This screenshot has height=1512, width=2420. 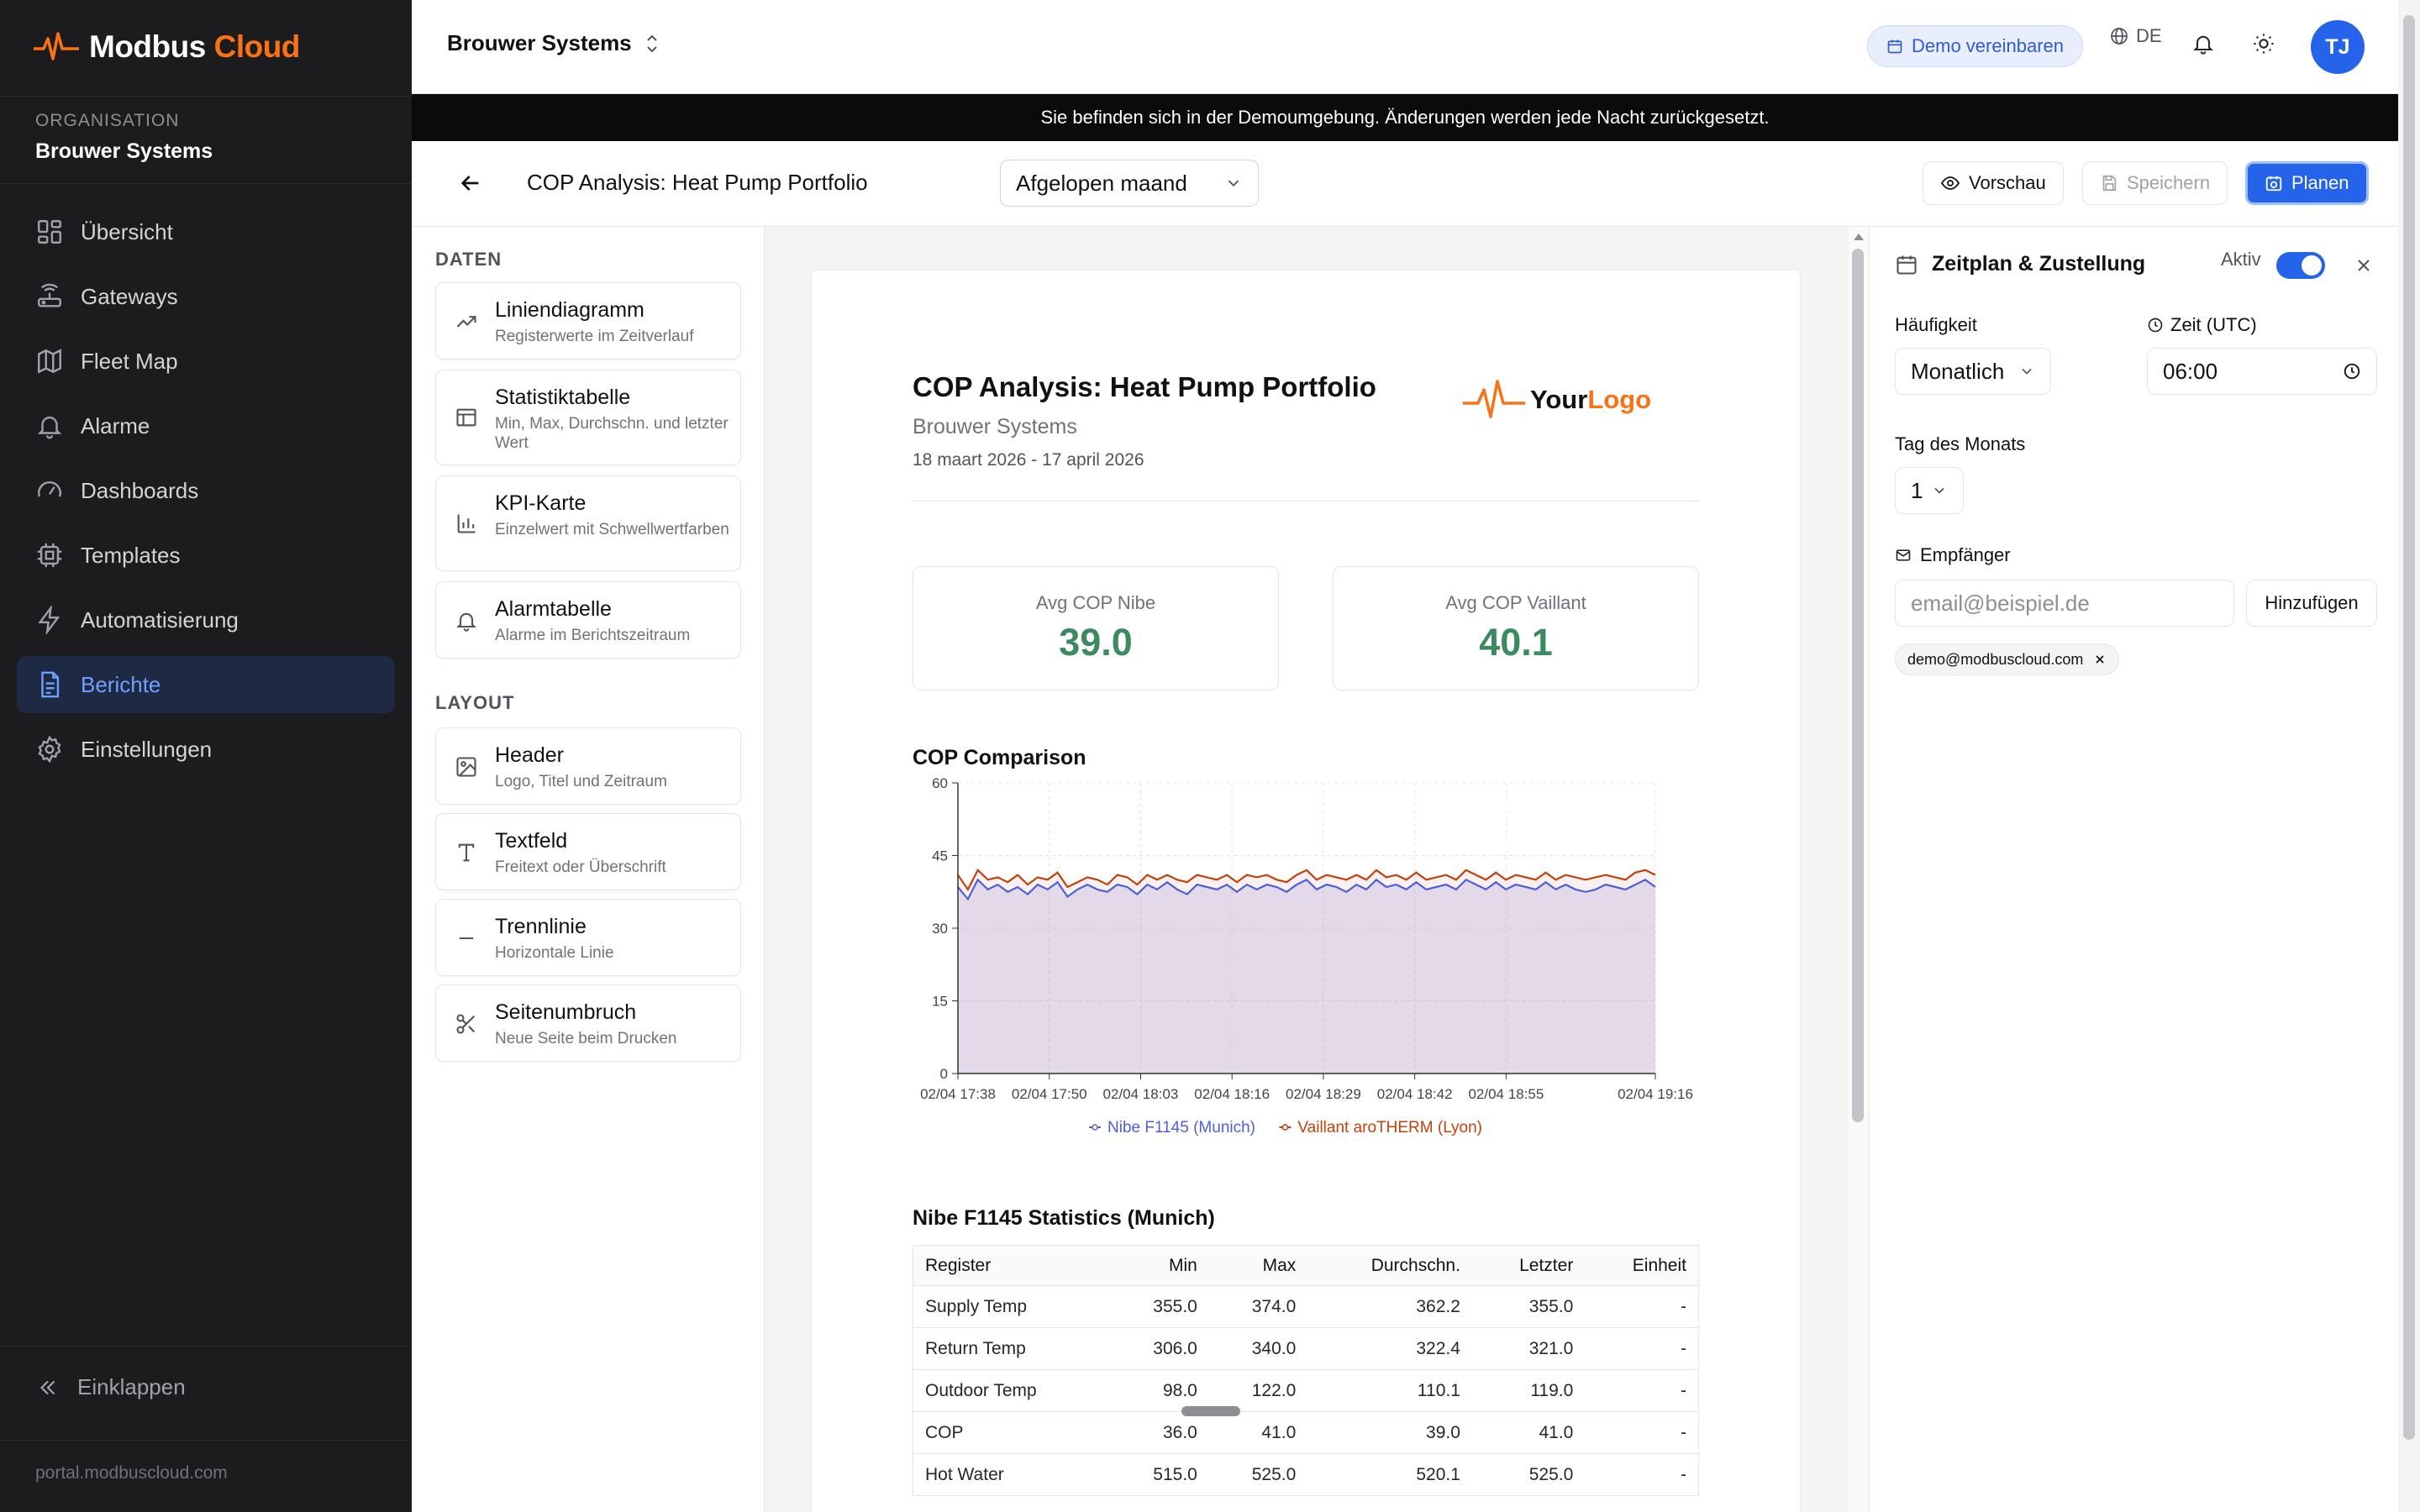 I want to click on save-button: Speichern, so click(x=2155, y=183).